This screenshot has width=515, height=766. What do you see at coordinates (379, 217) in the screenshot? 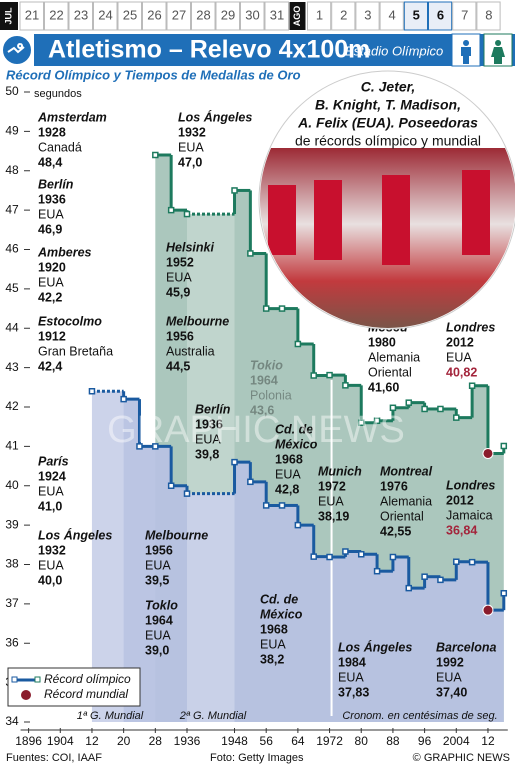
I see `athletes` at bounding box center [379, 217].